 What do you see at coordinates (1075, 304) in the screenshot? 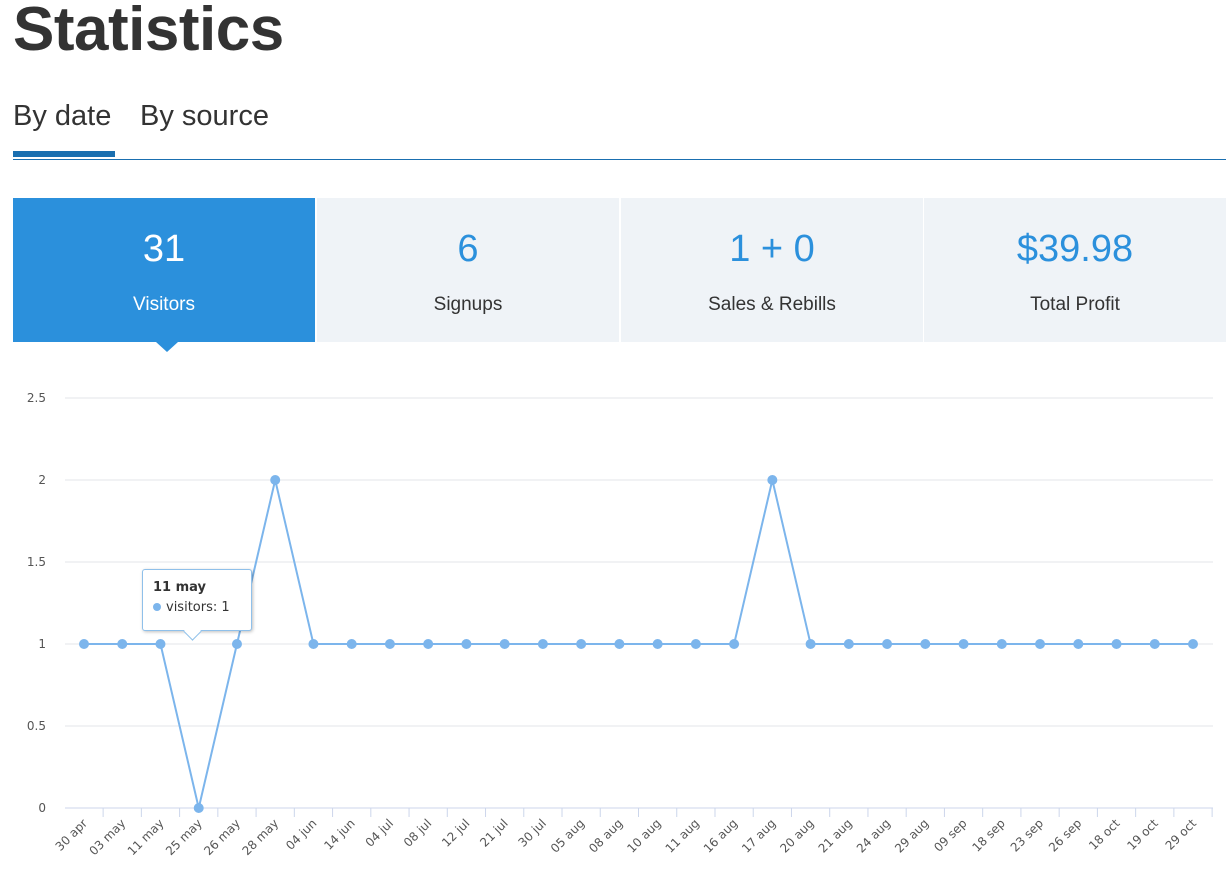
I see `stat-total-profit-label: Total Profit` at bounding box center [1075, 304].